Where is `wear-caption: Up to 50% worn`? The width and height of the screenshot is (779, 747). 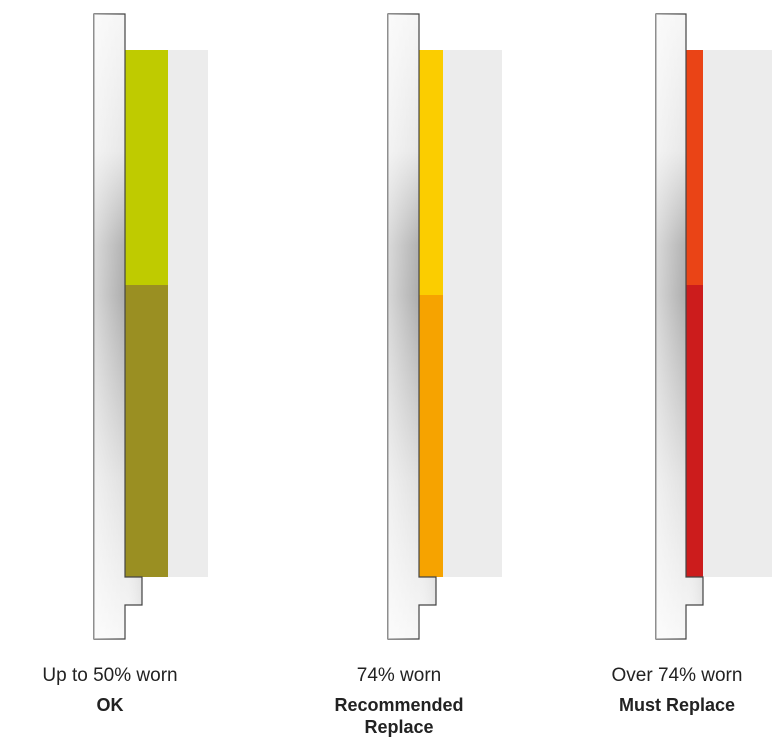
wear-caption: Up to 50% worn is located at coordinates (110, 675).